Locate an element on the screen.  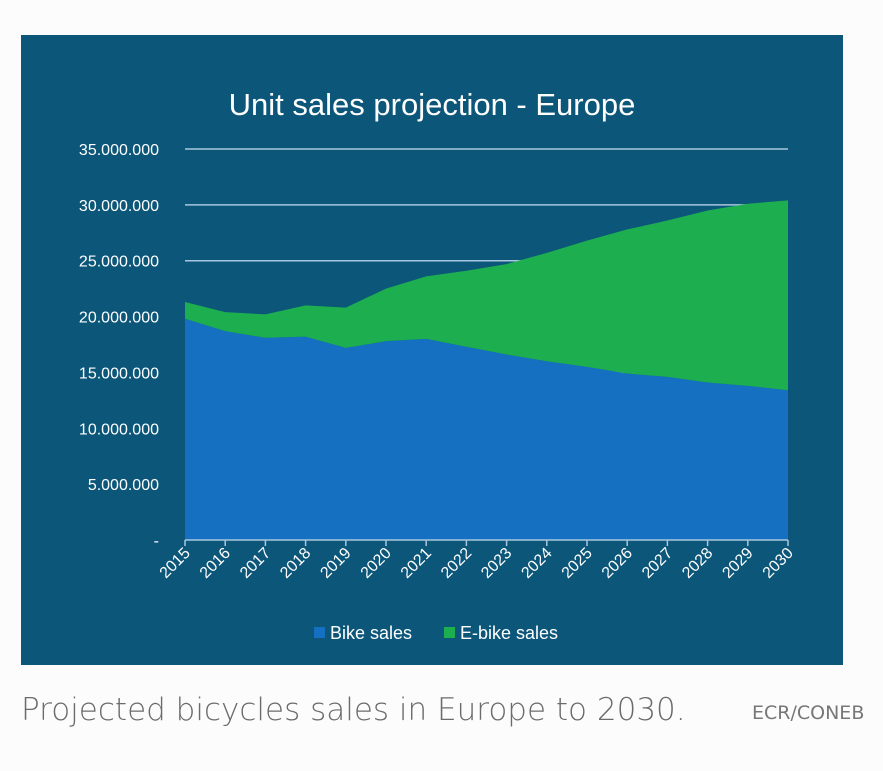
y-tick-label: 5.000.000 is located at coordinates (123, 485).